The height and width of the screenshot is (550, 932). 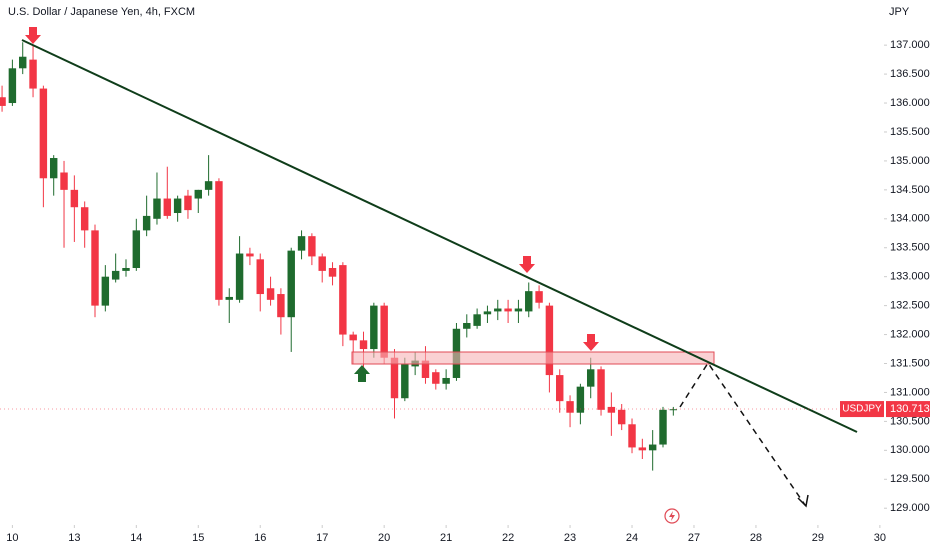 I want to click on y-tick-label: 134.000, so click(x=910, y=219).